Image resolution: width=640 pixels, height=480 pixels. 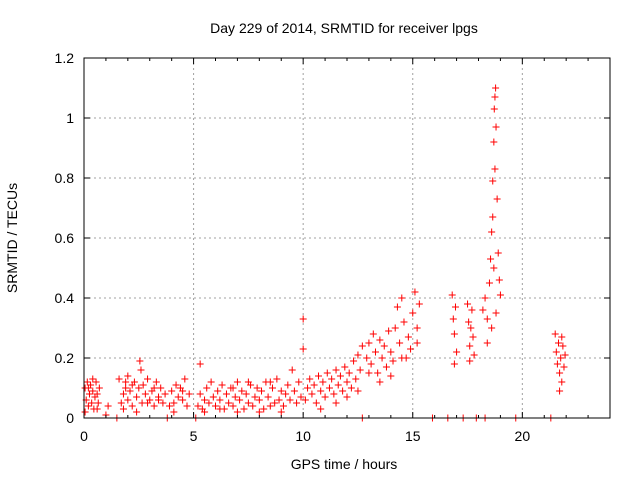 What do you see at coordinates (413, 436) in the screenshot?
I see `x-tick-label: 15` at bounding box center [413, 436].